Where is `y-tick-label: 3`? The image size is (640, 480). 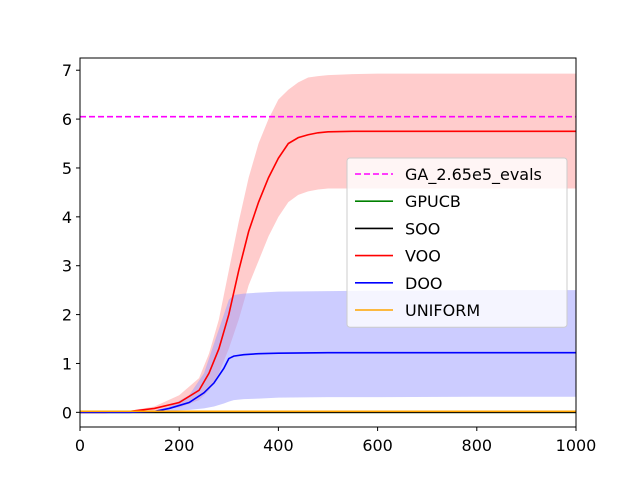 y-tick-label: 3 is located at coordinates (67, 266).